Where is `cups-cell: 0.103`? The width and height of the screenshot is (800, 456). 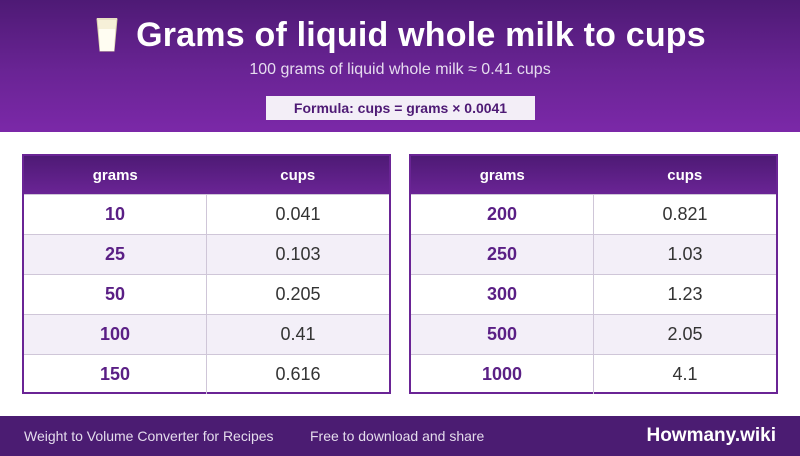
cups-cell: 0.103 is located at coordinates (298, 254).